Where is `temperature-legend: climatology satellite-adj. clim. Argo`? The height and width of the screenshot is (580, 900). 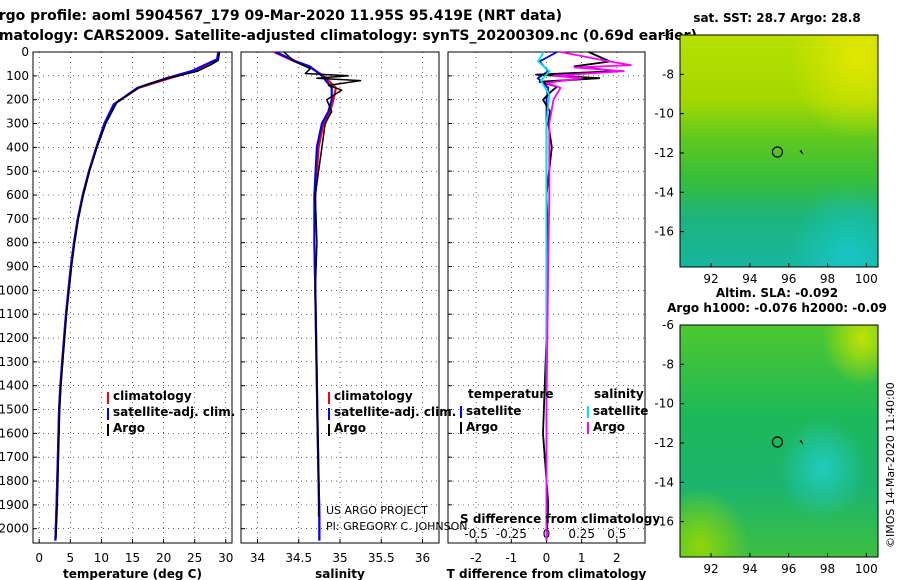
temperature-legend: climatology satellite-adj. clim. Argo is located at coordinates (171, 412).